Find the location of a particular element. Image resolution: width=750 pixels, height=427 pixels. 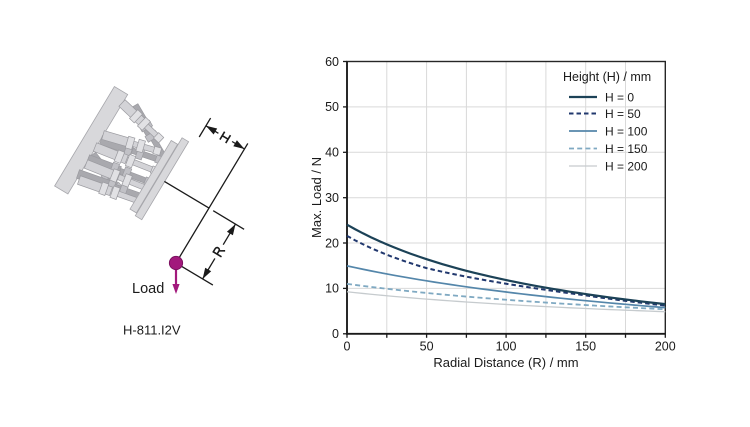

svg-text: H = 100 is located at coordinates (626, 131).